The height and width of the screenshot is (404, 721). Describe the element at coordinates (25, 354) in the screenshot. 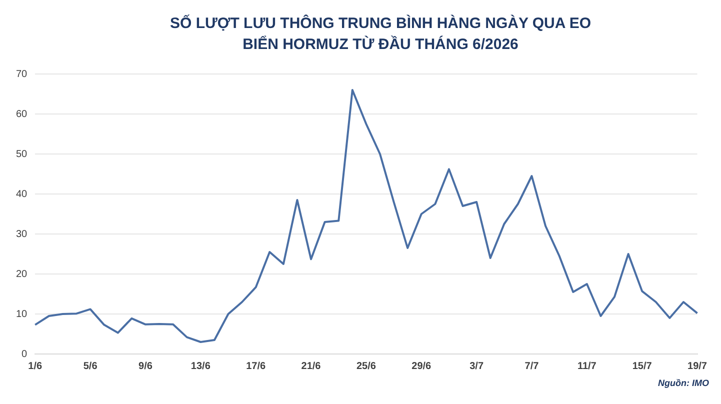

I see `y-tick-label: 0` at that location.